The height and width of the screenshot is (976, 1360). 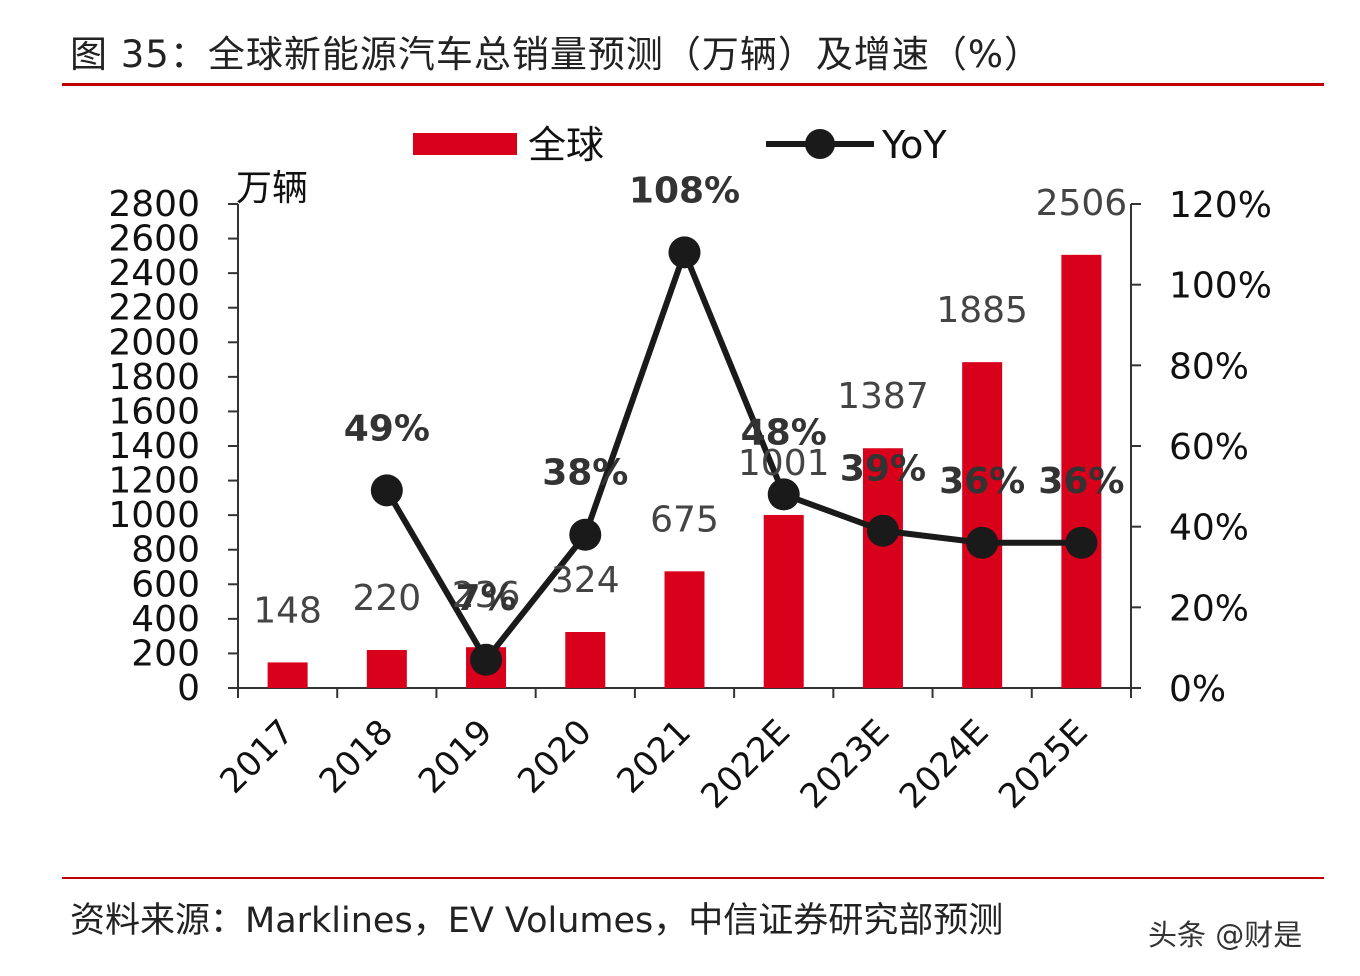 I want to click on bar-2025E, so click(x=1081, y=471).